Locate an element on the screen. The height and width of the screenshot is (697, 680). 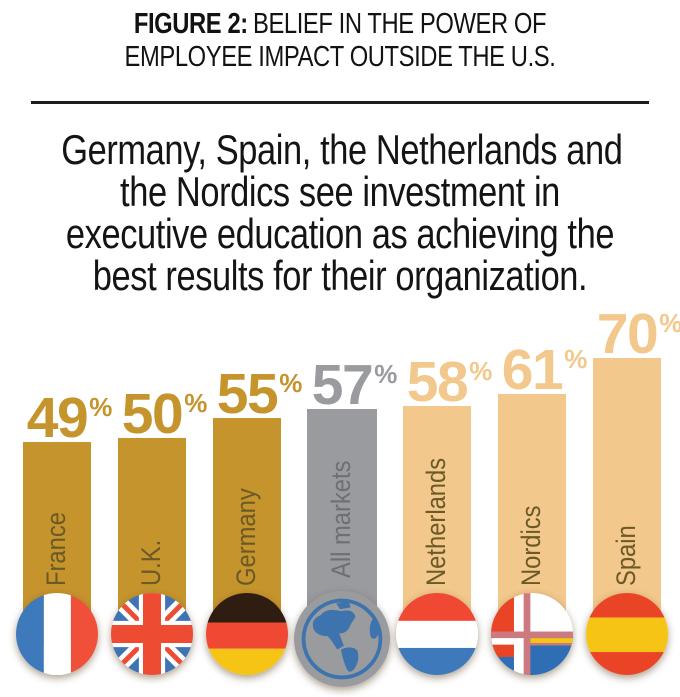
globe-icon is located at coordinates (342, 639).